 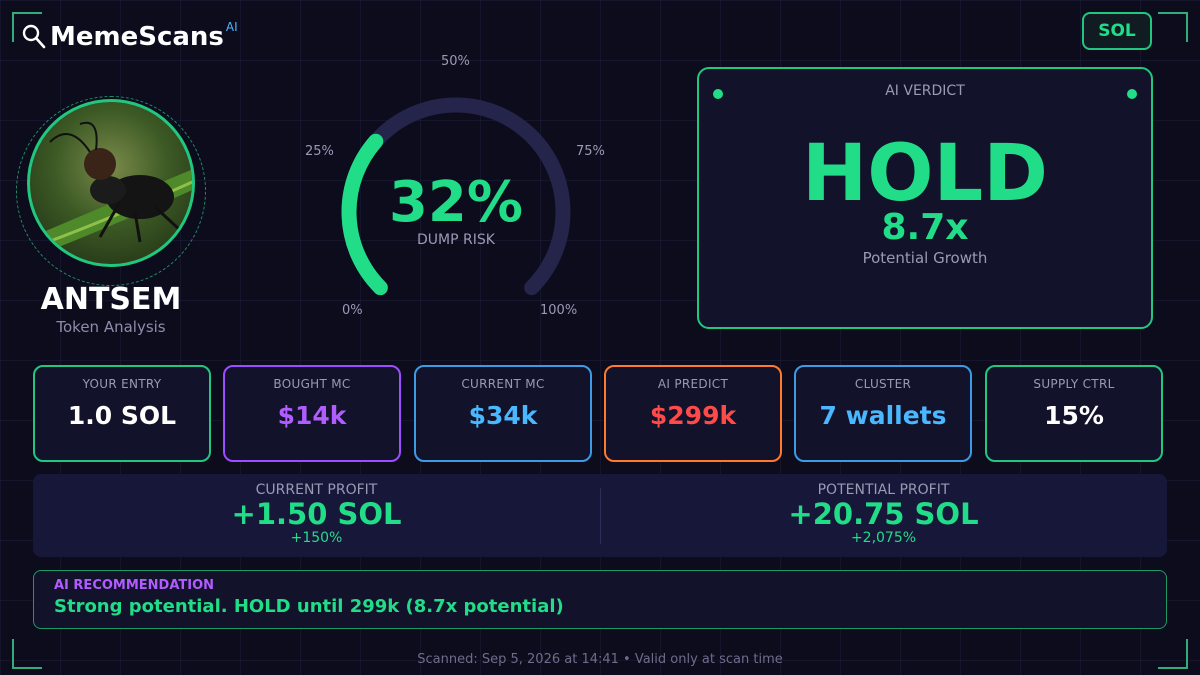 I want to click on potential-profit-percent: +2,075%, so click(x=883, y=538).